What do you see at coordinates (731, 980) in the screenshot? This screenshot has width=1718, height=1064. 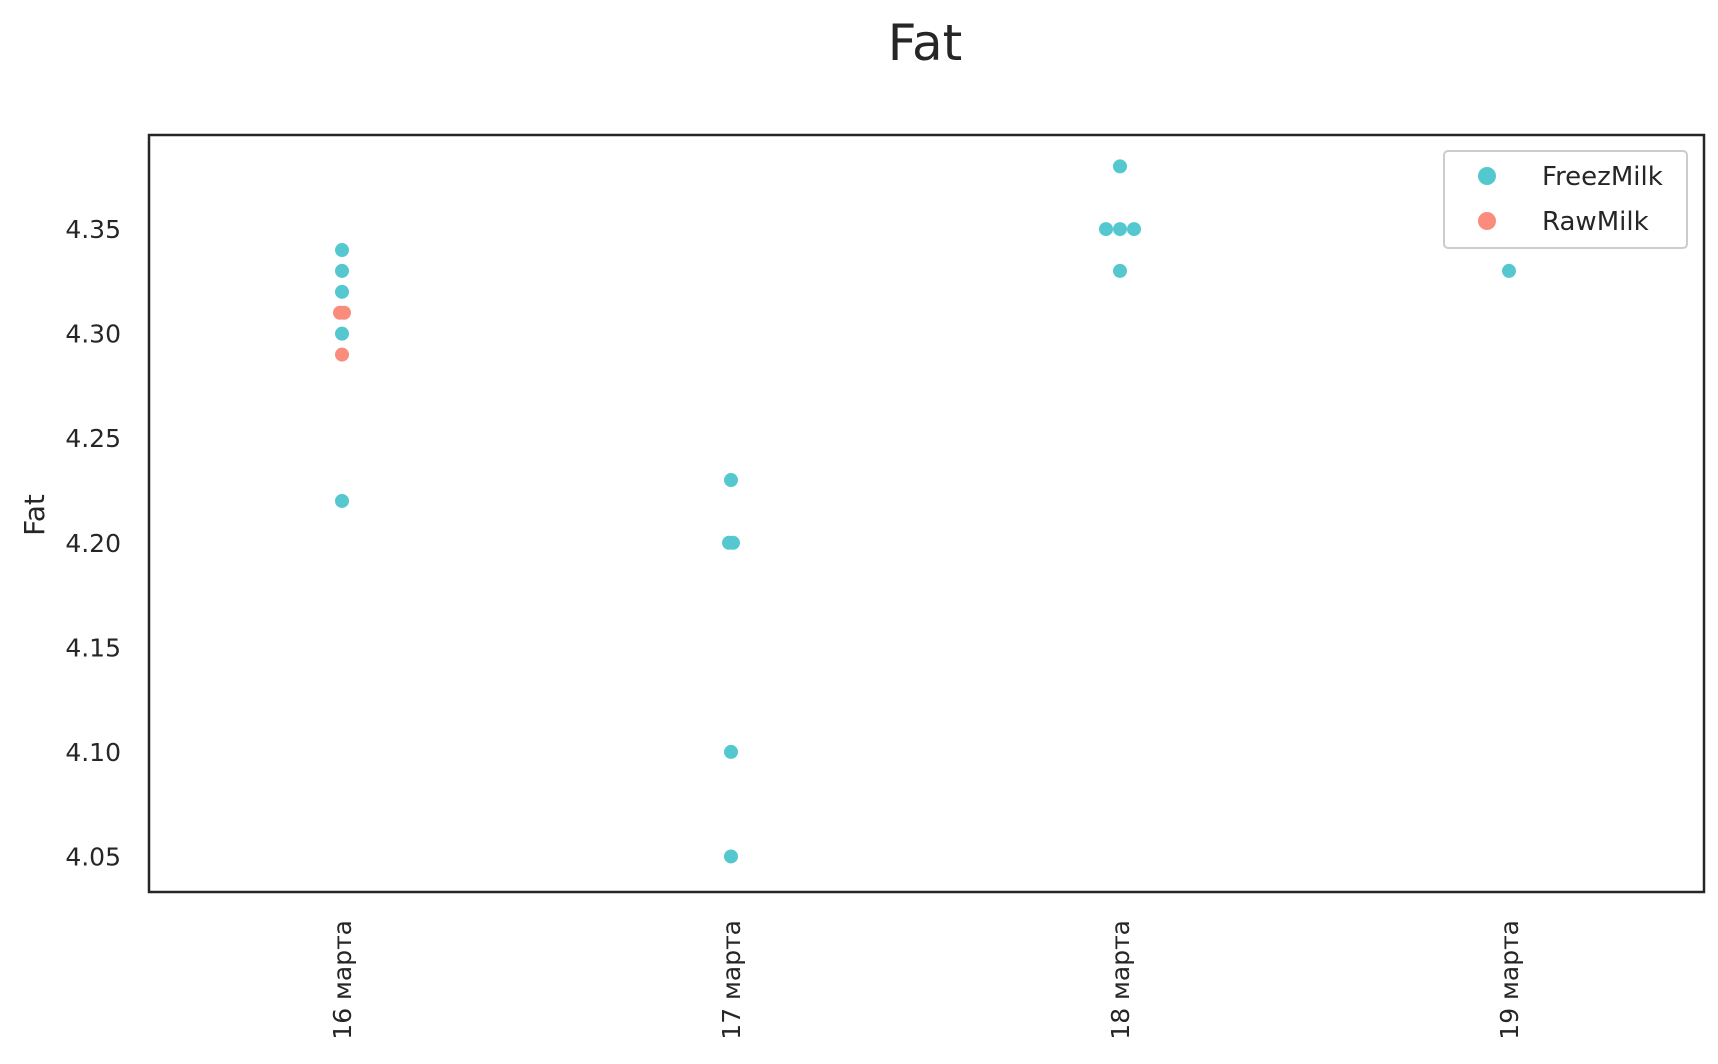 I see `x-tick-label: 17 марта` at bounding box center [731, 980].